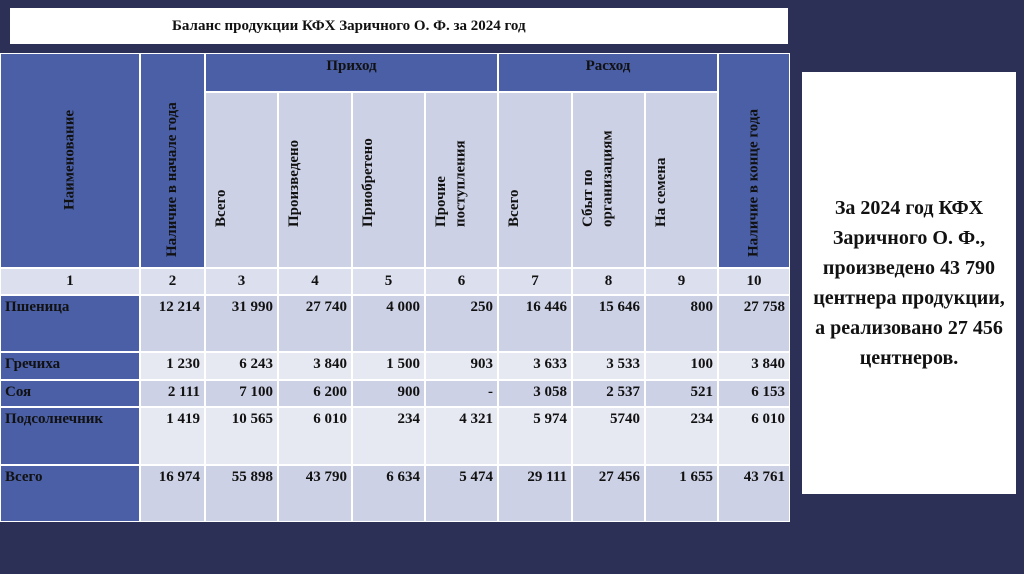  What do you see at coordinates (70, 436) in the screenshot?
I see `row-label: Подсолнечник` at bounding box center [70, 436].